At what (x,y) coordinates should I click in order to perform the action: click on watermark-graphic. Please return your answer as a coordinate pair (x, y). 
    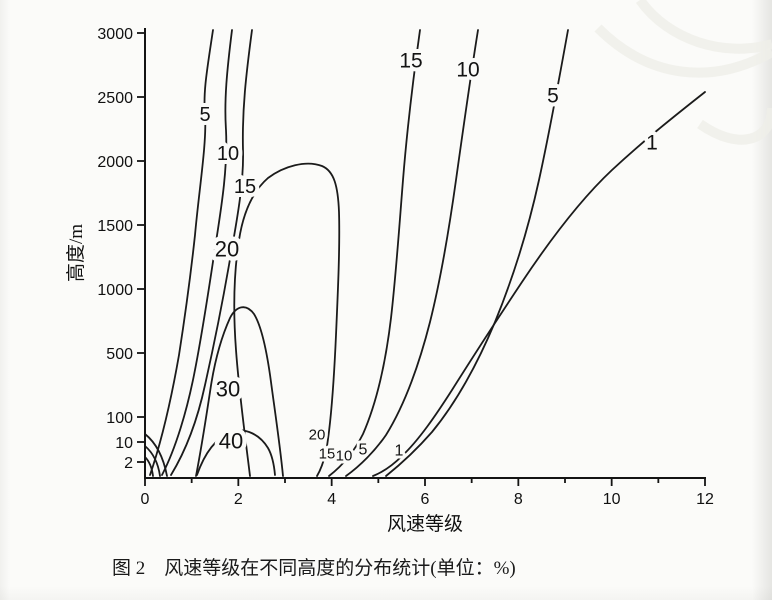
    Looking at the image, I should click on (683, 72).